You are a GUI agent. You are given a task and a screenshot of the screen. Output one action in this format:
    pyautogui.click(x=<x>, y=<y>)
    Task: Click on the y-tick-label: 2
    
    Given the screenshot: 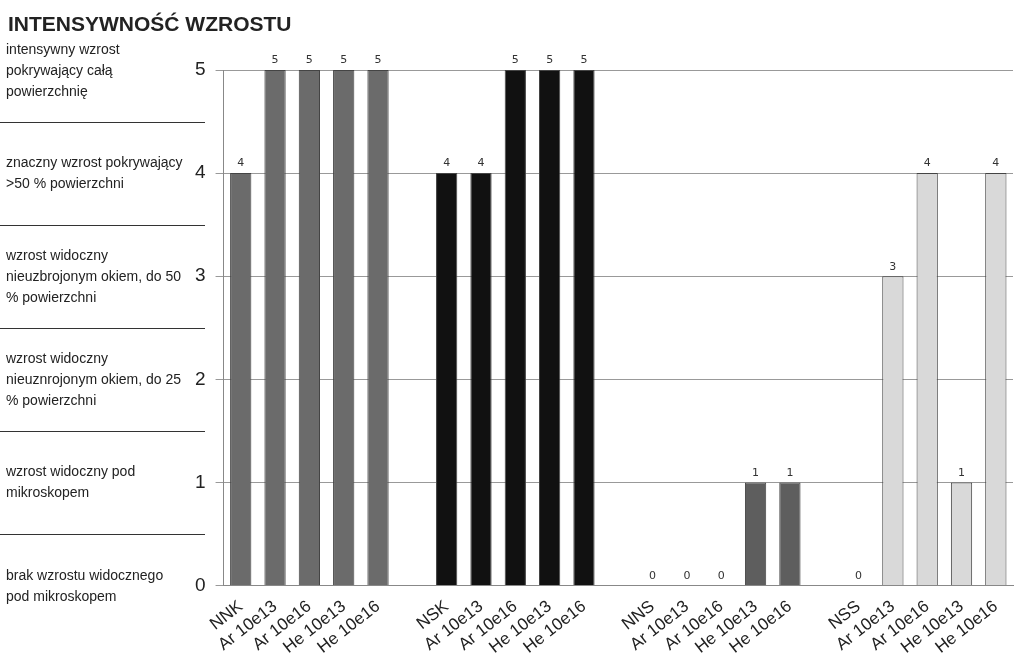 What is the action you would take?
    pyautogui.click(x=200, y=378)
    